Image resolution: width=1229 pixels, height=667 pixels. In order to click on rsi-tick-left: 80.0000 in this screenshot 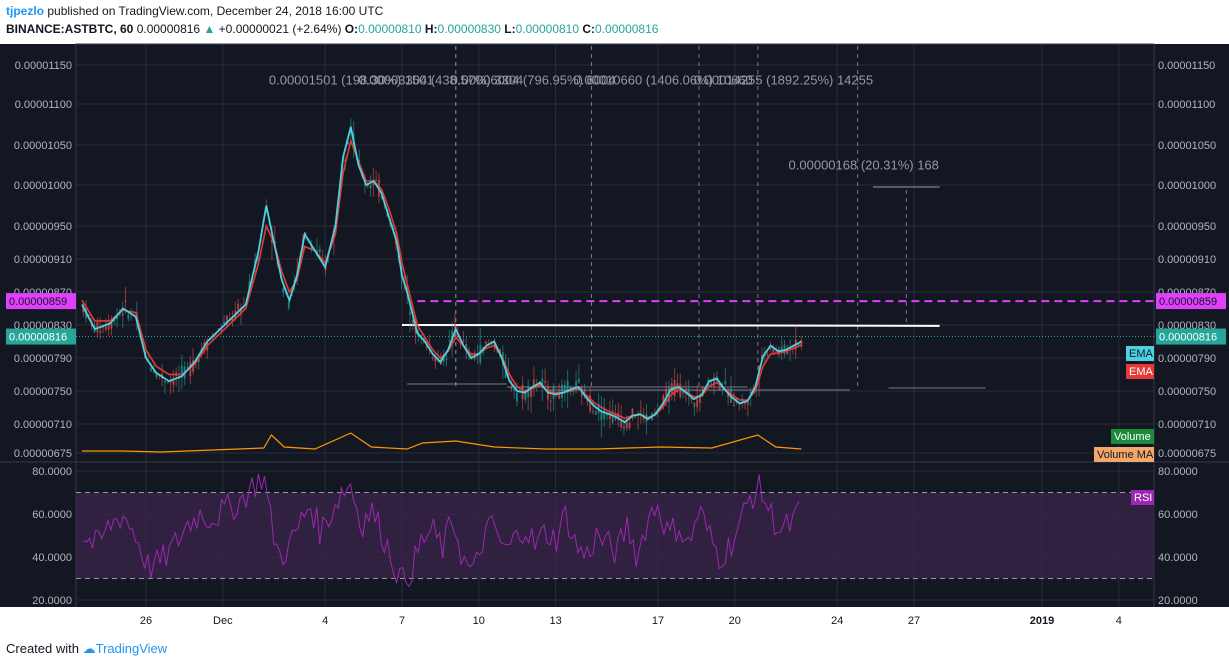, I will do `click(52, 472)`.